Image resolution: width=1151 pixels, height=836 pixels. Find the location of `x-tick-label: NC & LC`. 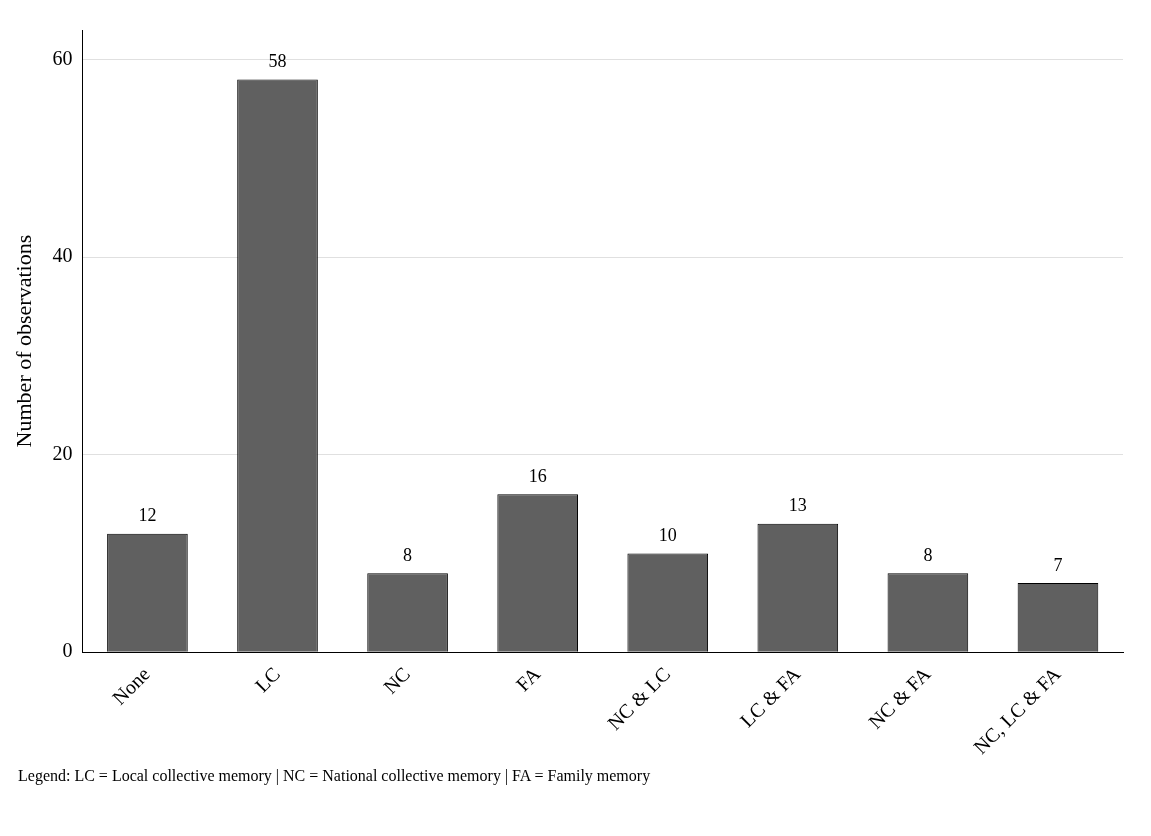

x-tick-label: NC & LC is located at coordinates (638, 698).